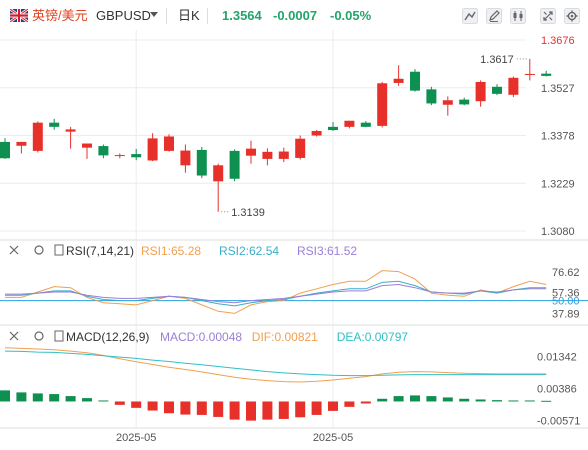  What do you see at coordinates (548, 16) in the screenshot?
I see `fullscreen-icon` at bounding box center [548, 16].